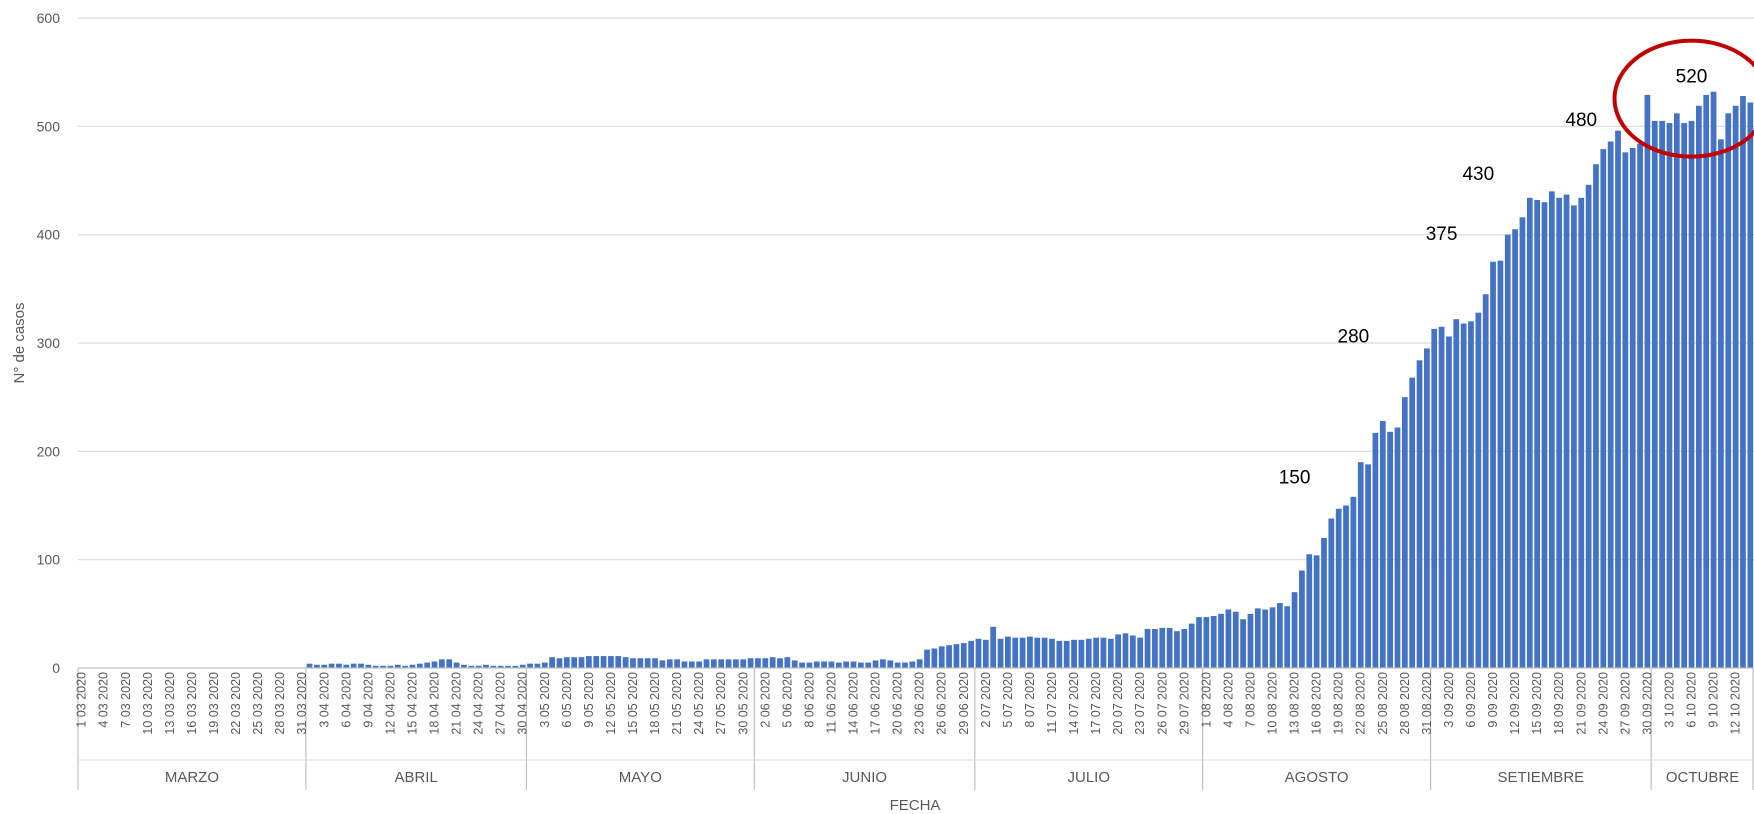  Describe the element at coordinates (1074, 703) in the screenshot. I see `x-tick-label: 14 07 2020` at that location.